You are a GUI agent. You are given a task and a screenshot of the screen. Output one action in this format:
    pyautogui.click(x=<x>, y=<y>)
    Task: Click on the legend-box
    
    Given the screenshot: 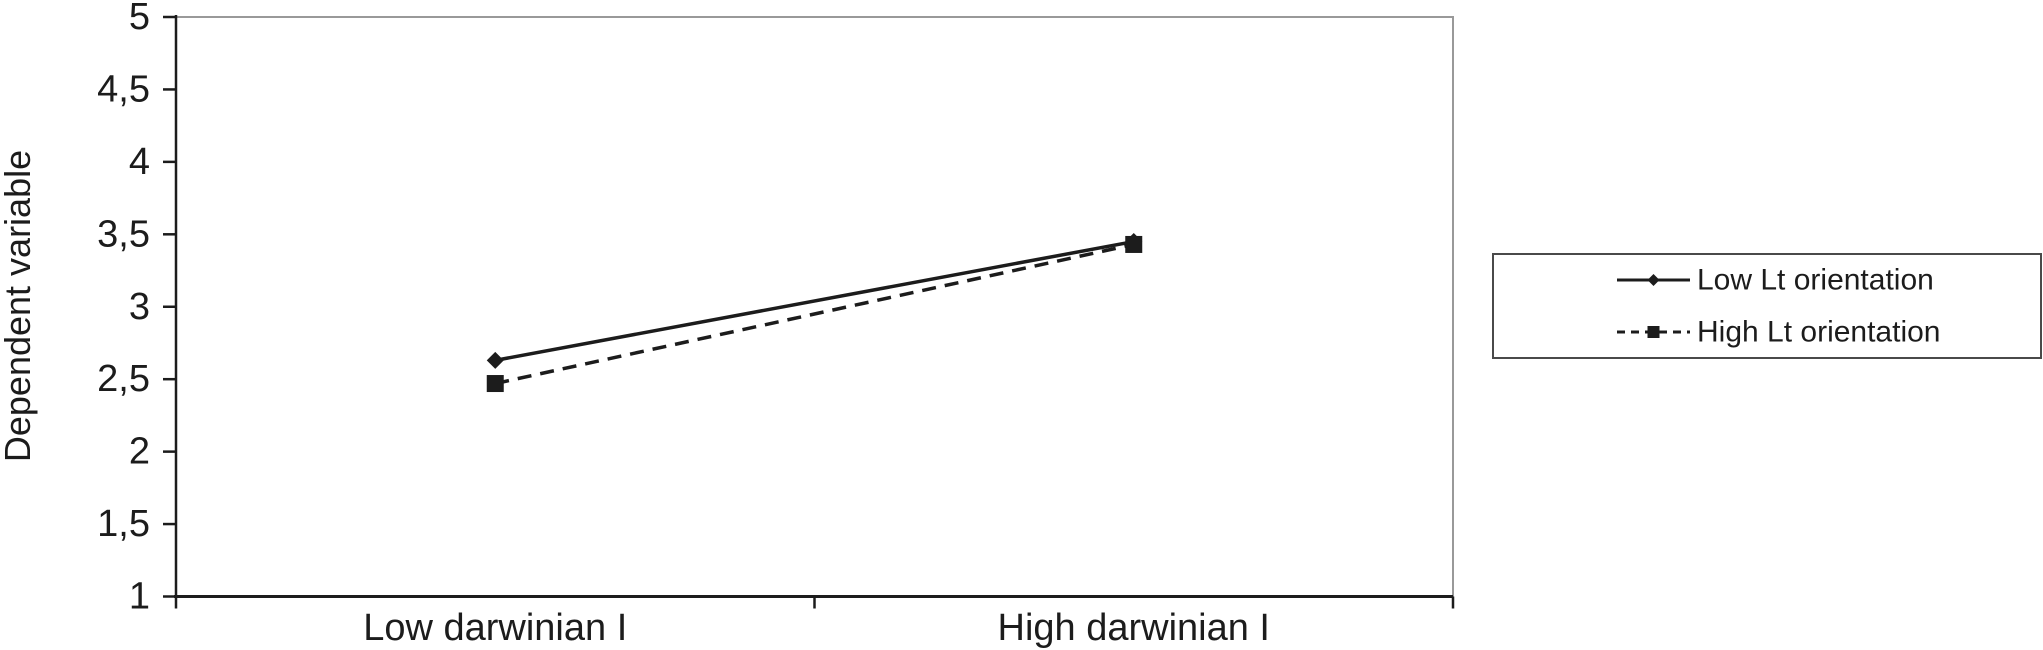 What is the action you would take?
    pyautogui.click(x=1767, y=306)
    